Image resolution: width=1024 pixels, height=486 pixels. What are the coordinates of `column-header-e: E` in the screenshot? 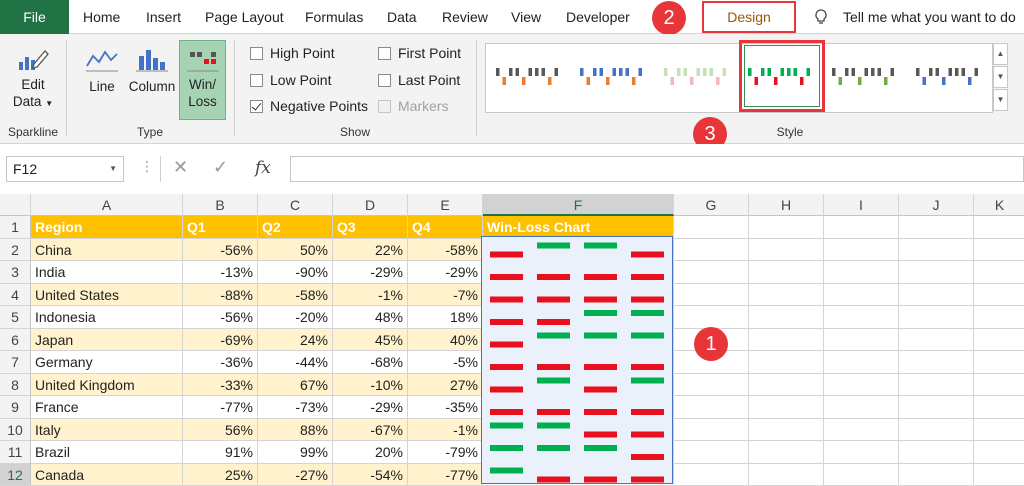 It's located at (445, 205).